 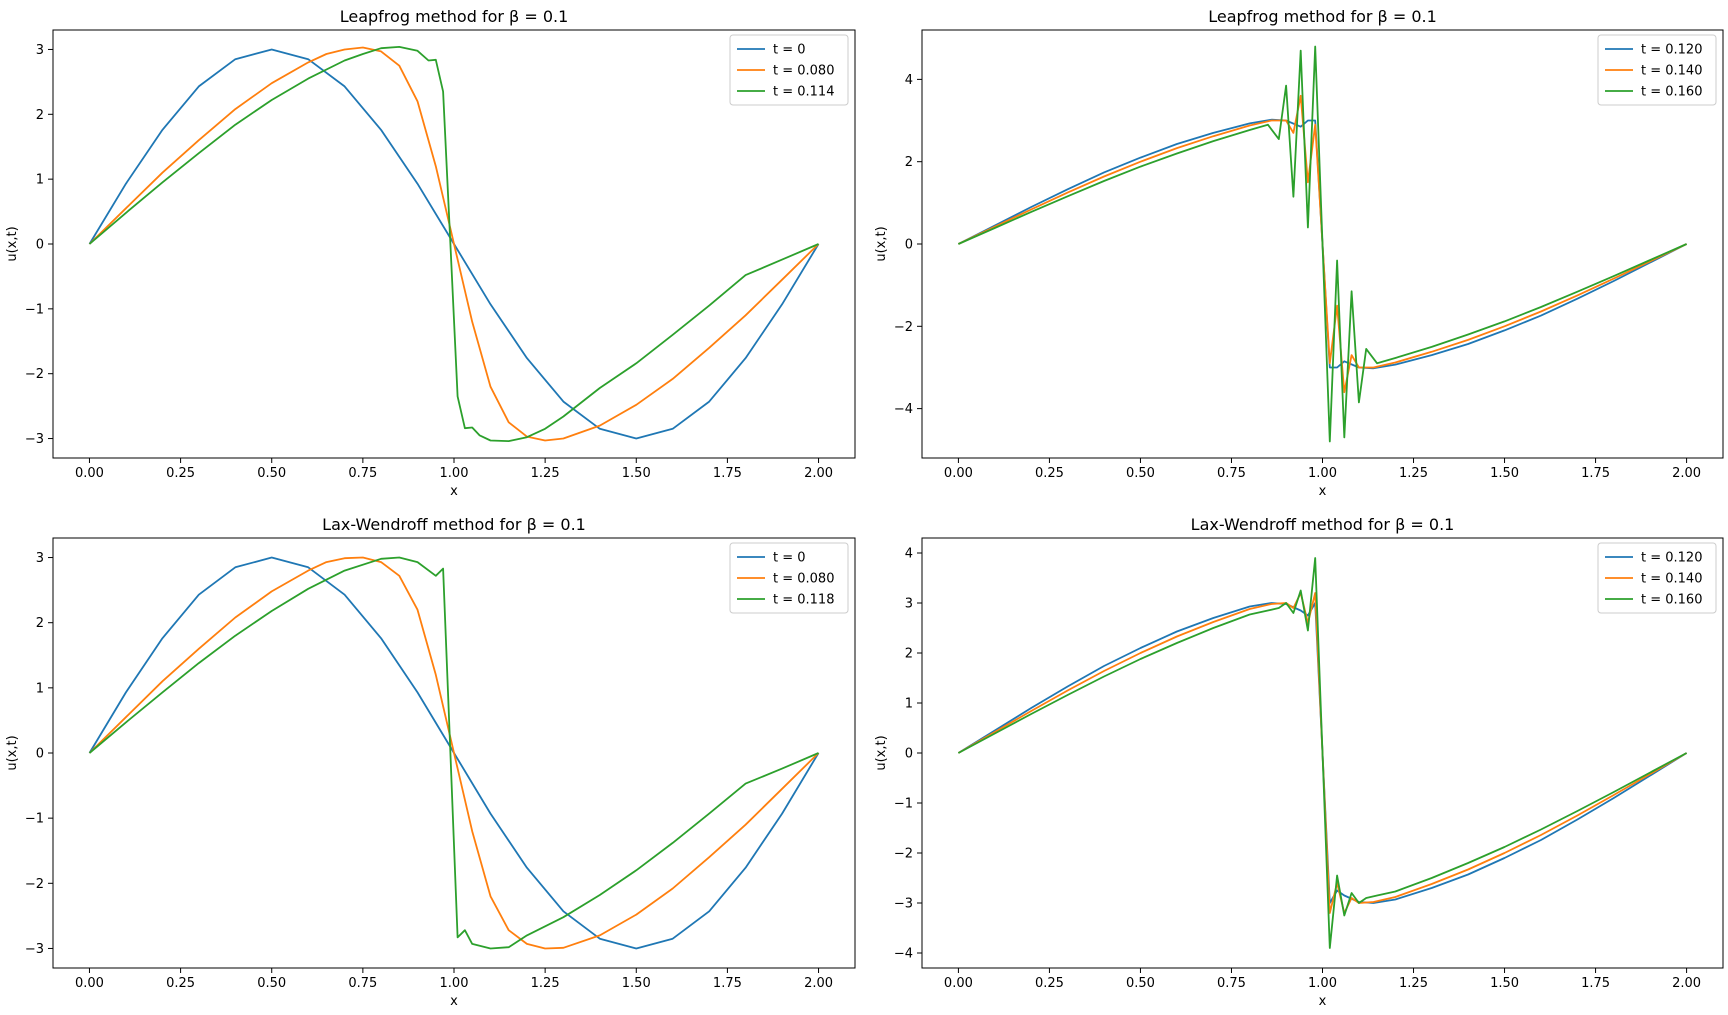 I want to click on legend-label: t = 0.114, so click(x=803, y=92).